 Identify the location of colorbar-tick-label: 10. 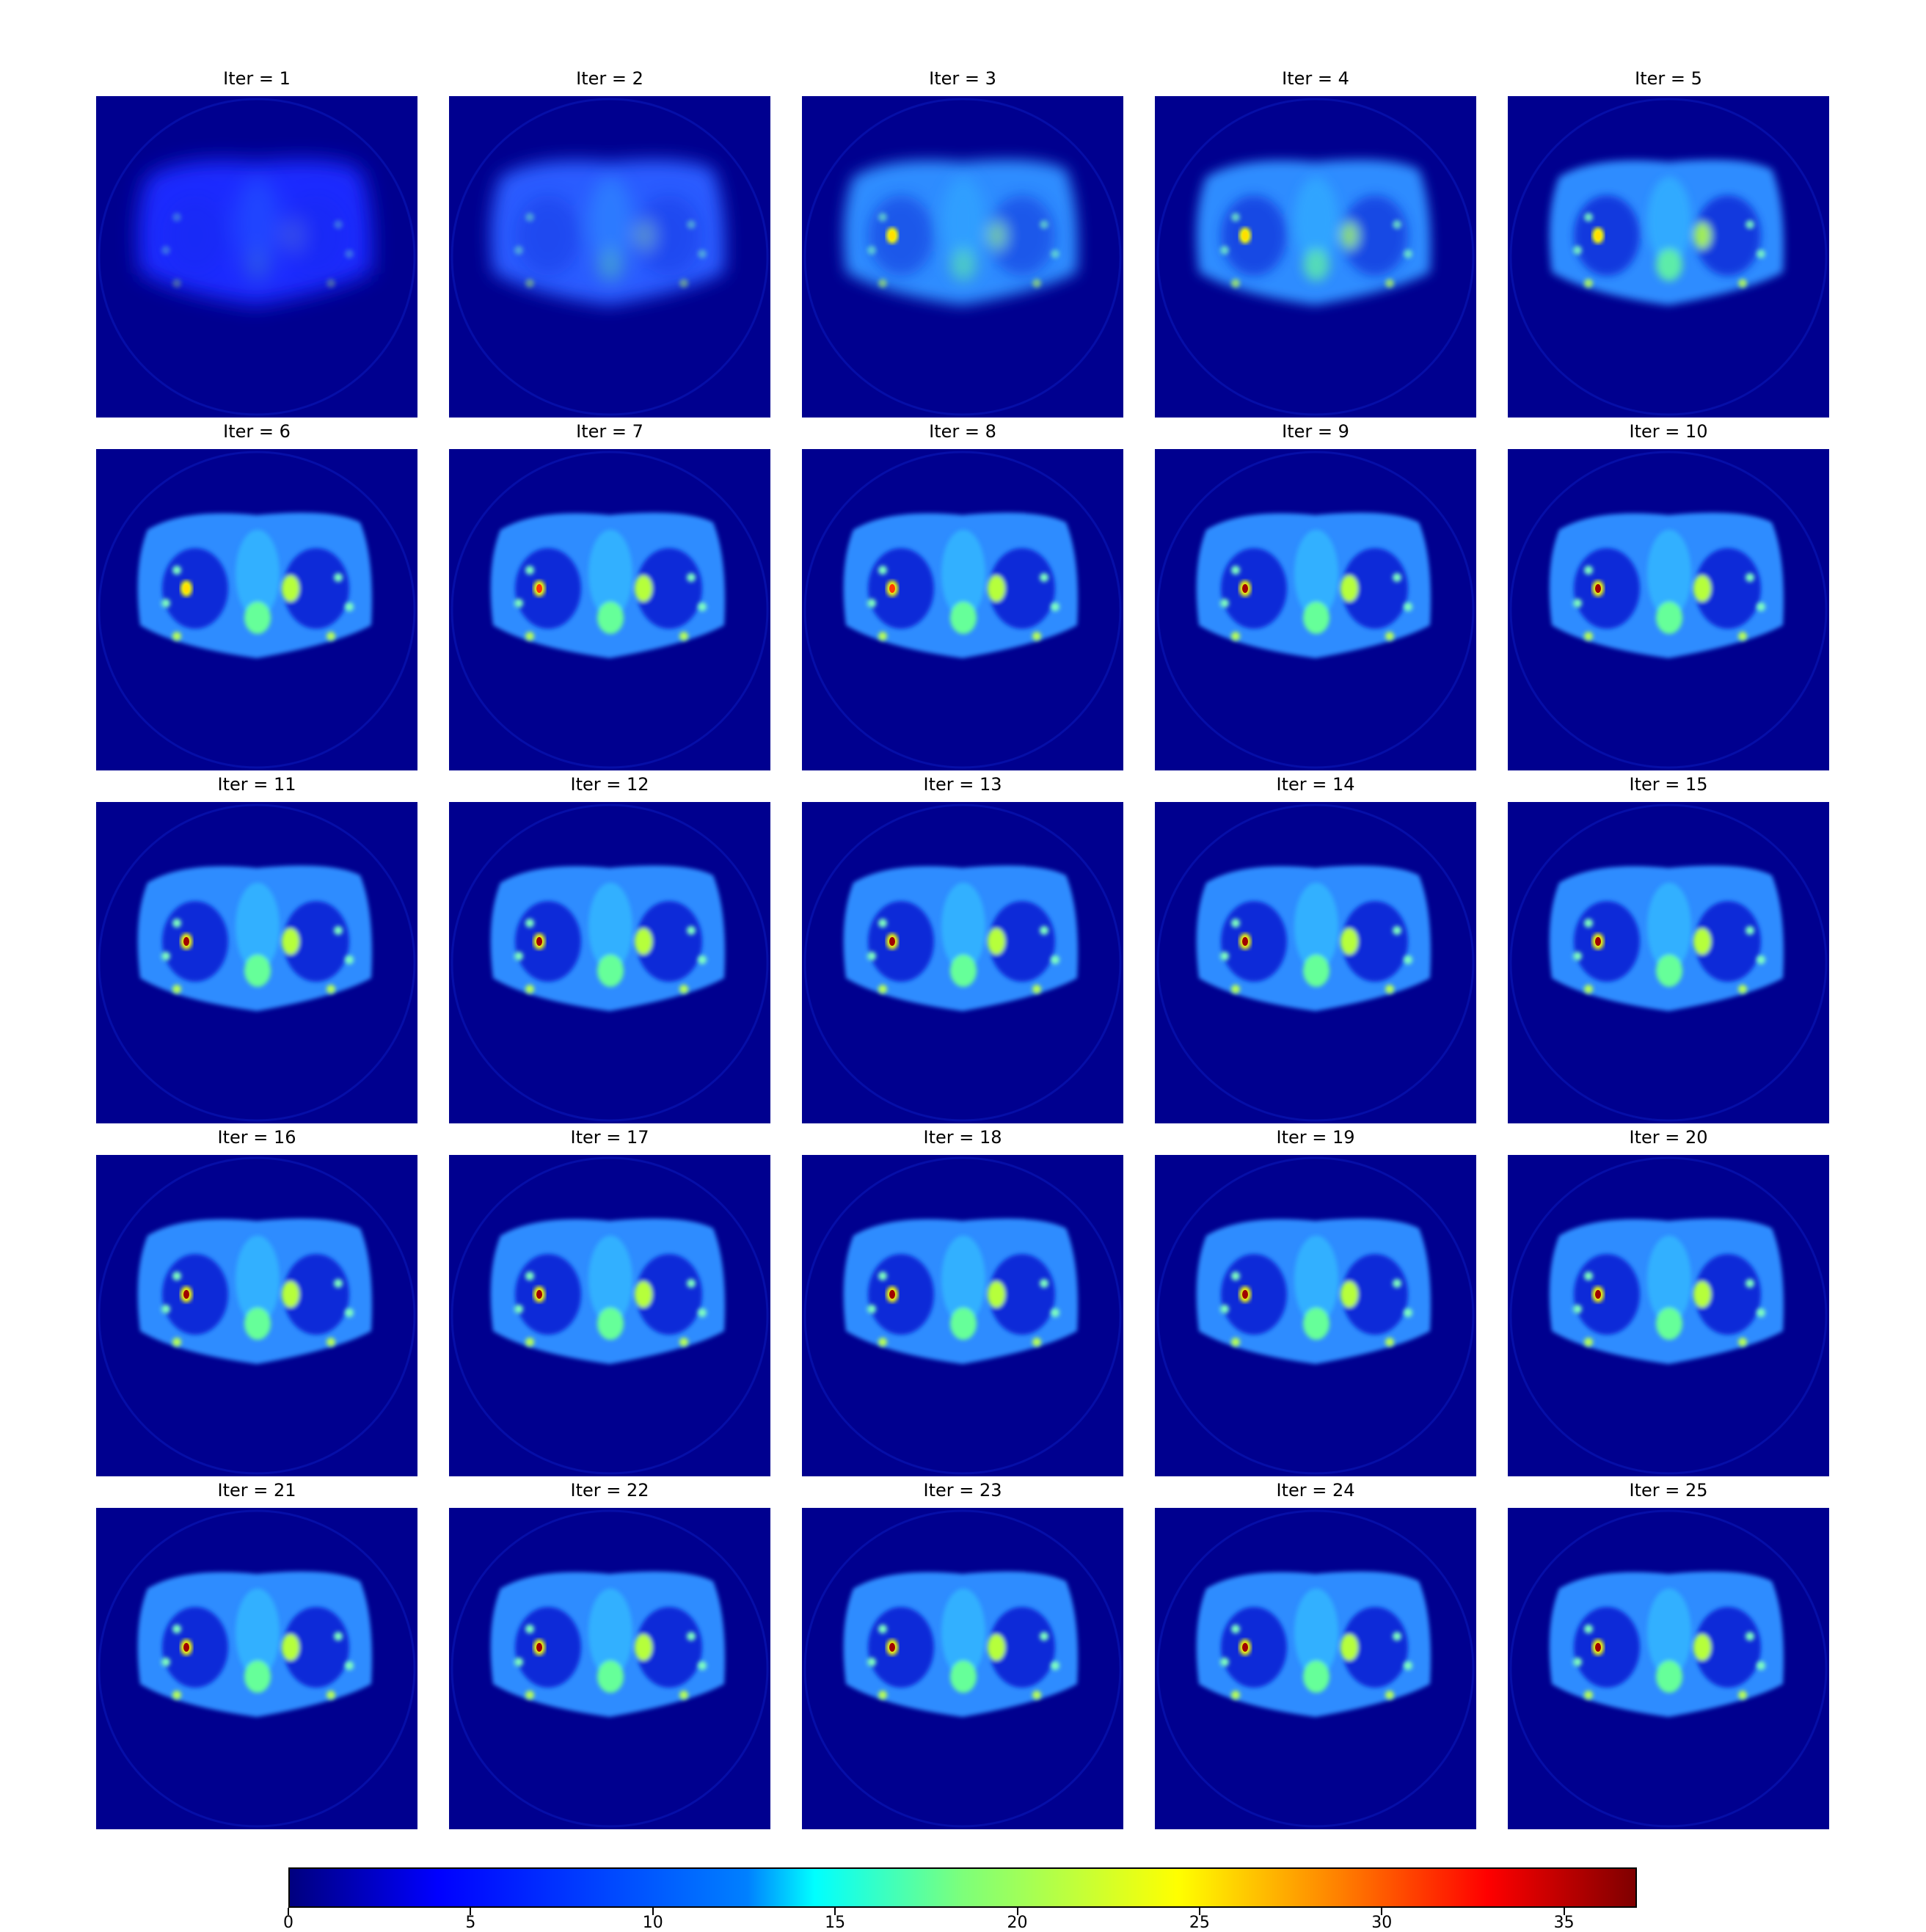
(652, 1923).